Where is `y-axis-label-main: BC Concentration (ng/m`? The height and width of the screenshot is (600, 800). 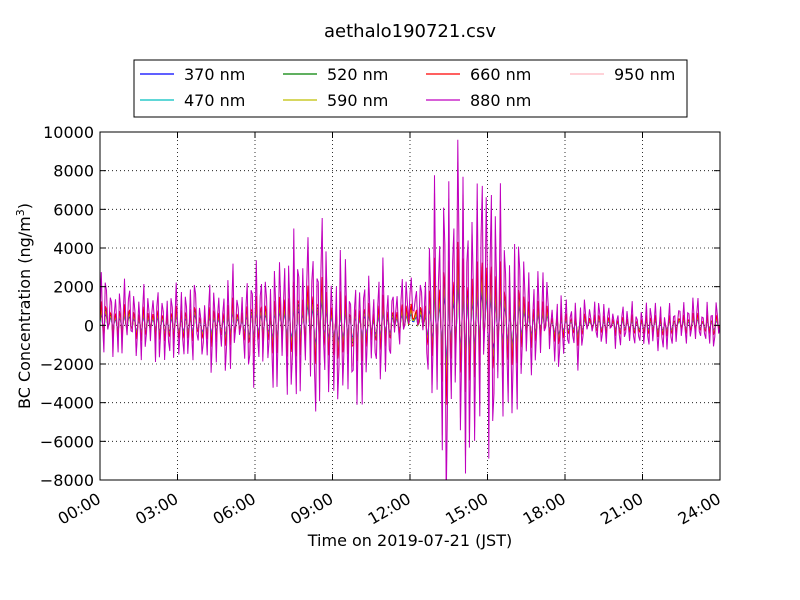 y-axis-label-main: BC Concentration (ng/m is located at coordinates (24, 312).